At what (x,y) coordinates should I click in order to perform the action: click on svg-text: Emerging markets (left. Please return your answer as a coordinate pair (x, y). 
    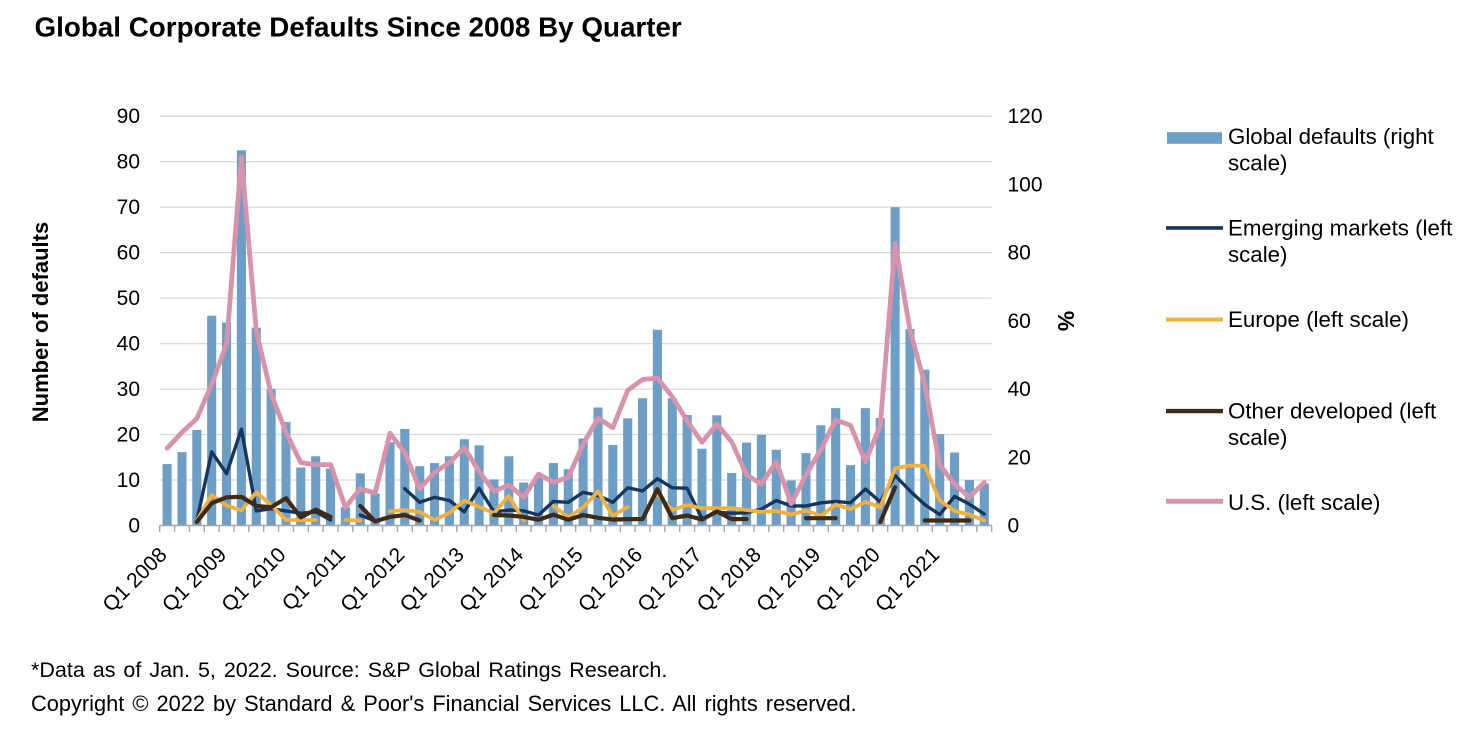
    Looking at the image, I should click on (1340, 227).